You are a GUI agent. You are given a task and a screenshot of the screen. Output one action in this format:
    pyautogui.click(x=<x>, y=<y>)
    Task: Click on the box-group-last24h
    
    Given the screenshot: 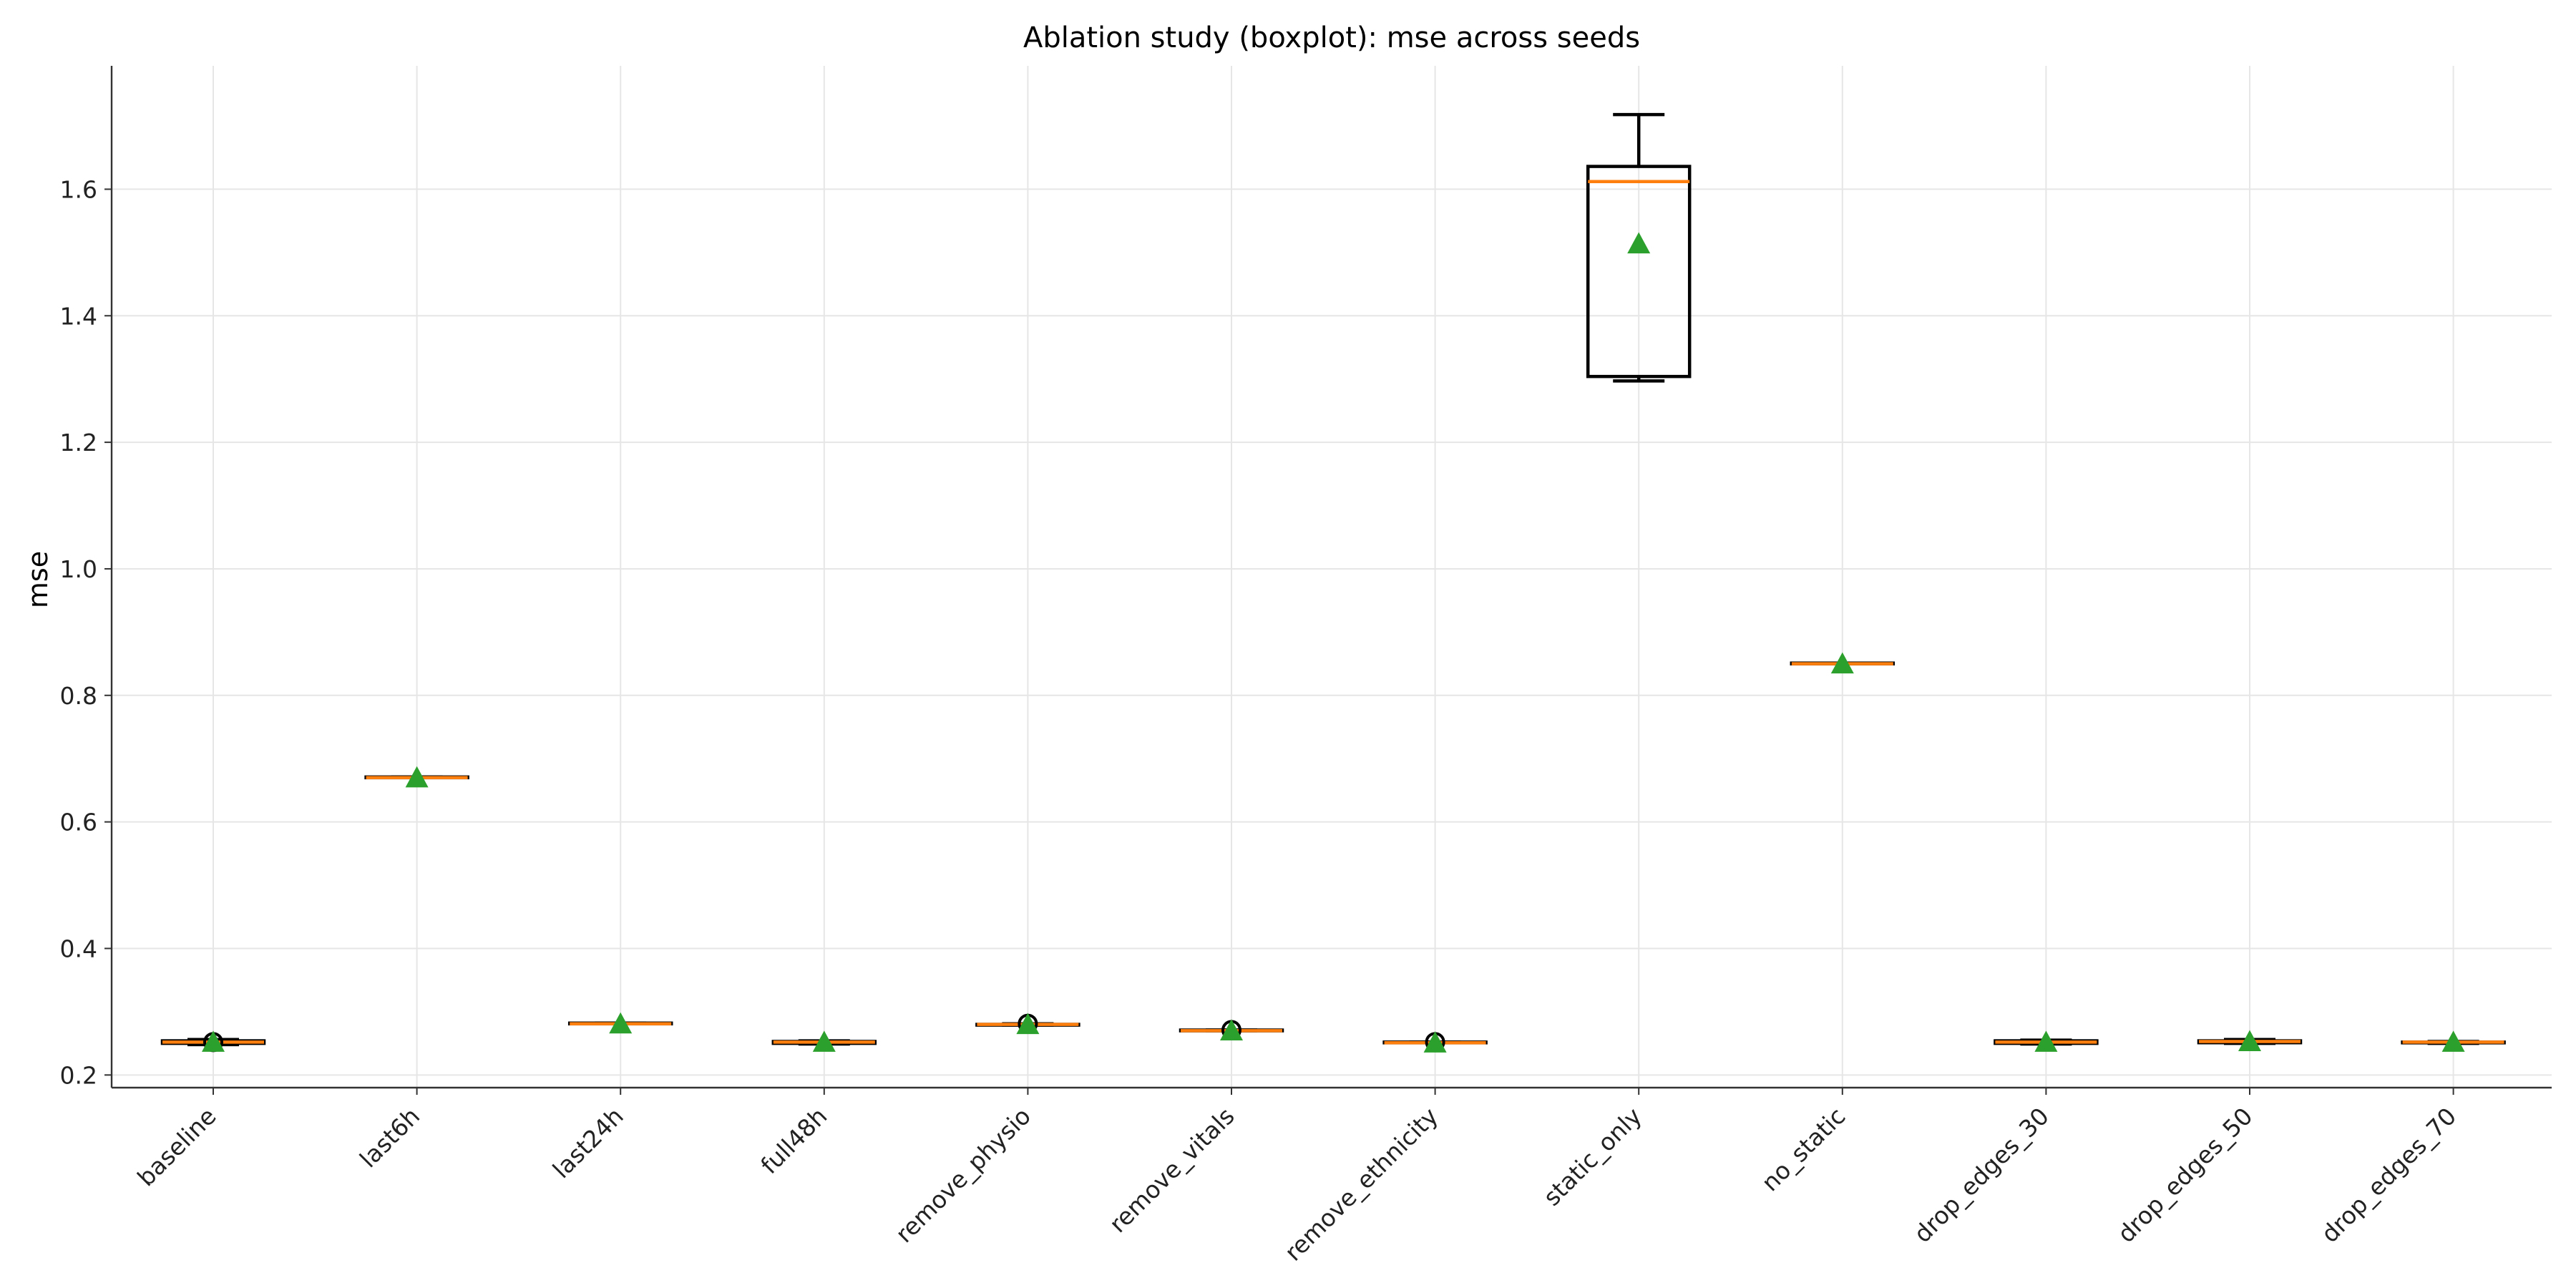 What is the action you would take?
    pyautogui.click(x=620, y=1023)
    